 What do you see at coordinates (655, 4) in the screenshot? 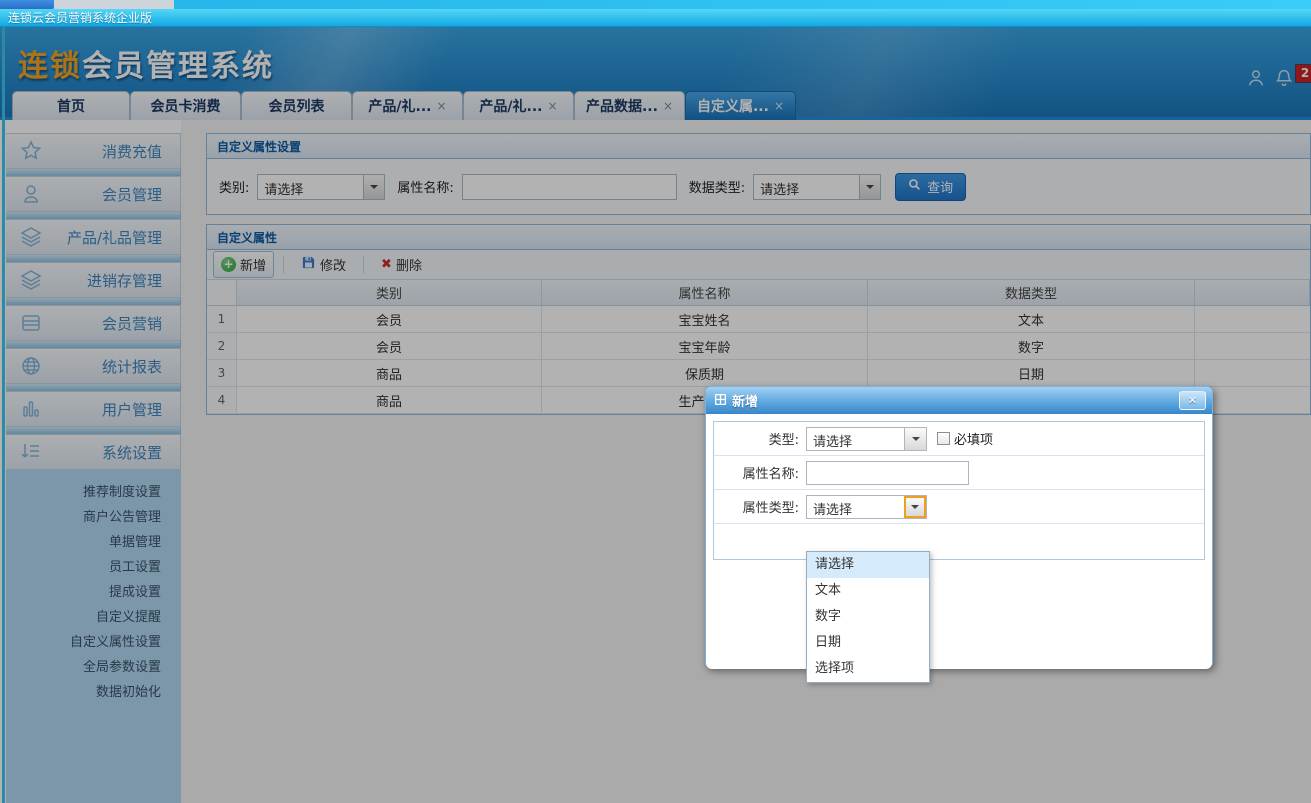
I see `browser-top-strip` at bounding box center [655, 4].